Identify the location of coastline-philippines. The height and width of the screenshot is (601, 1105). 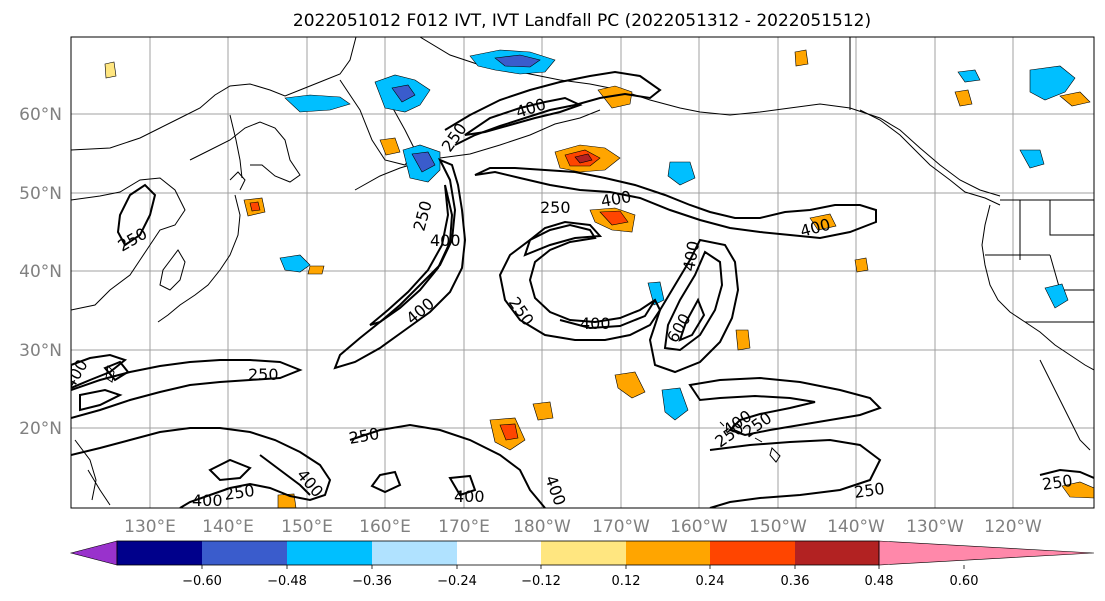
(92, 472).